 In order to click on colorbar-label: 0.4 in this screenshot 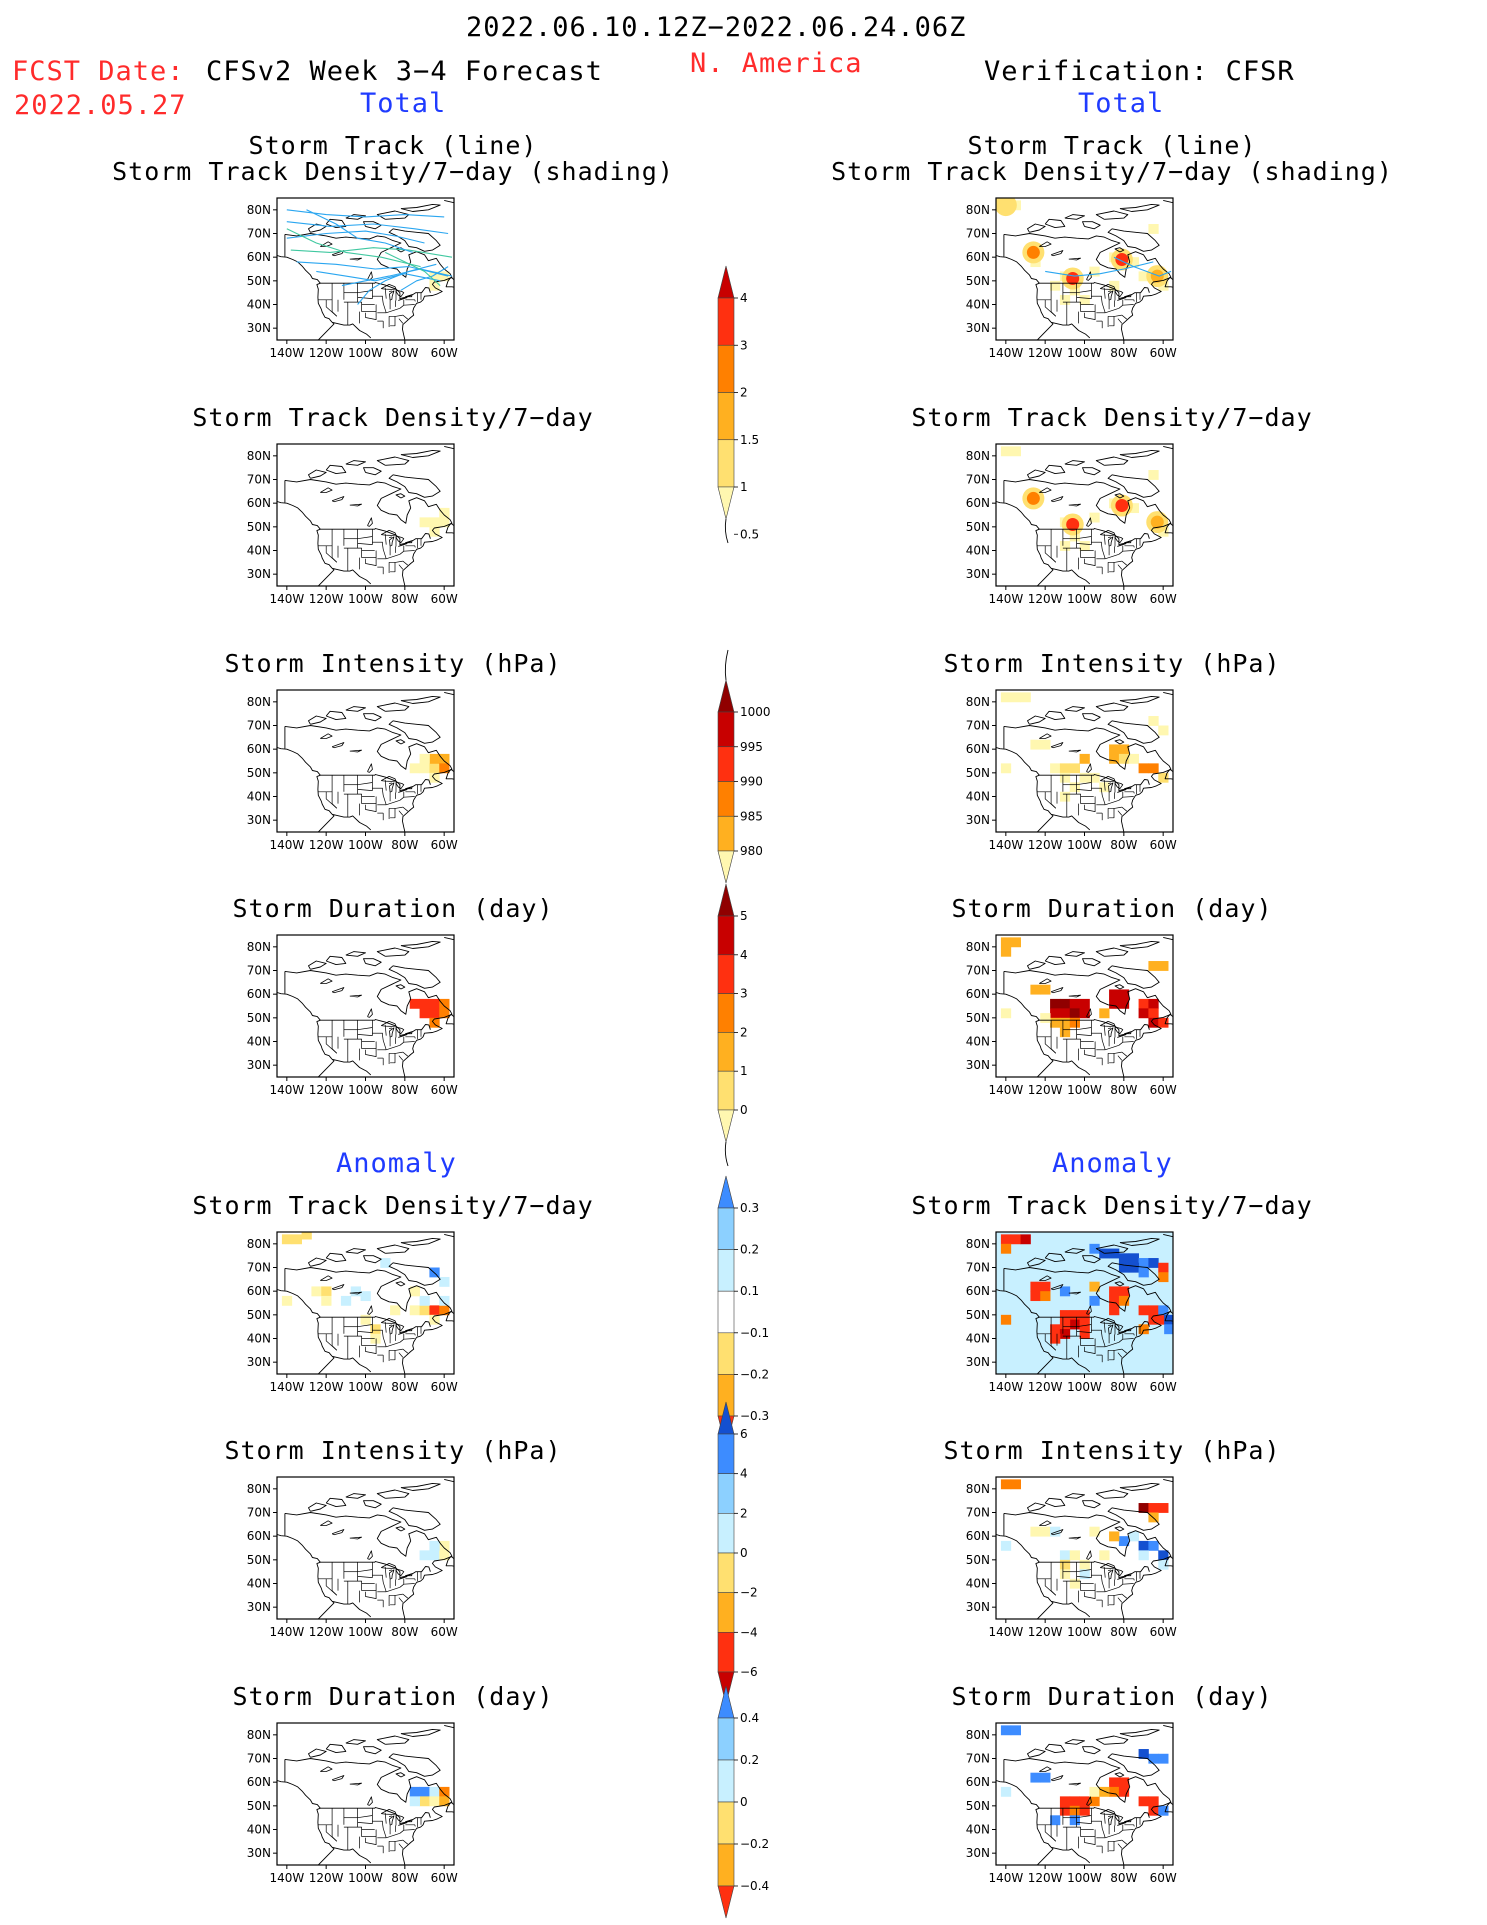, I will do `click(749, 1718)`.